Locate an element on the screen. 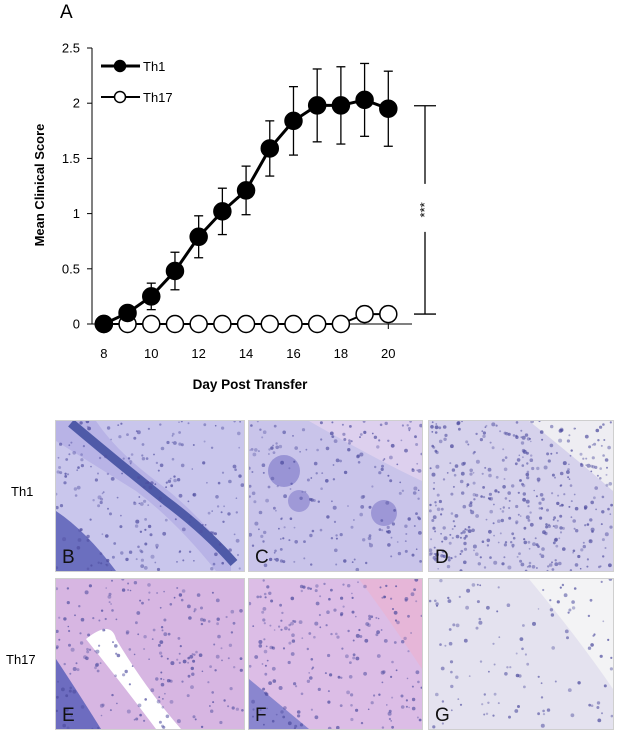  histology-image-d: D is located at coordinates (521, 496).